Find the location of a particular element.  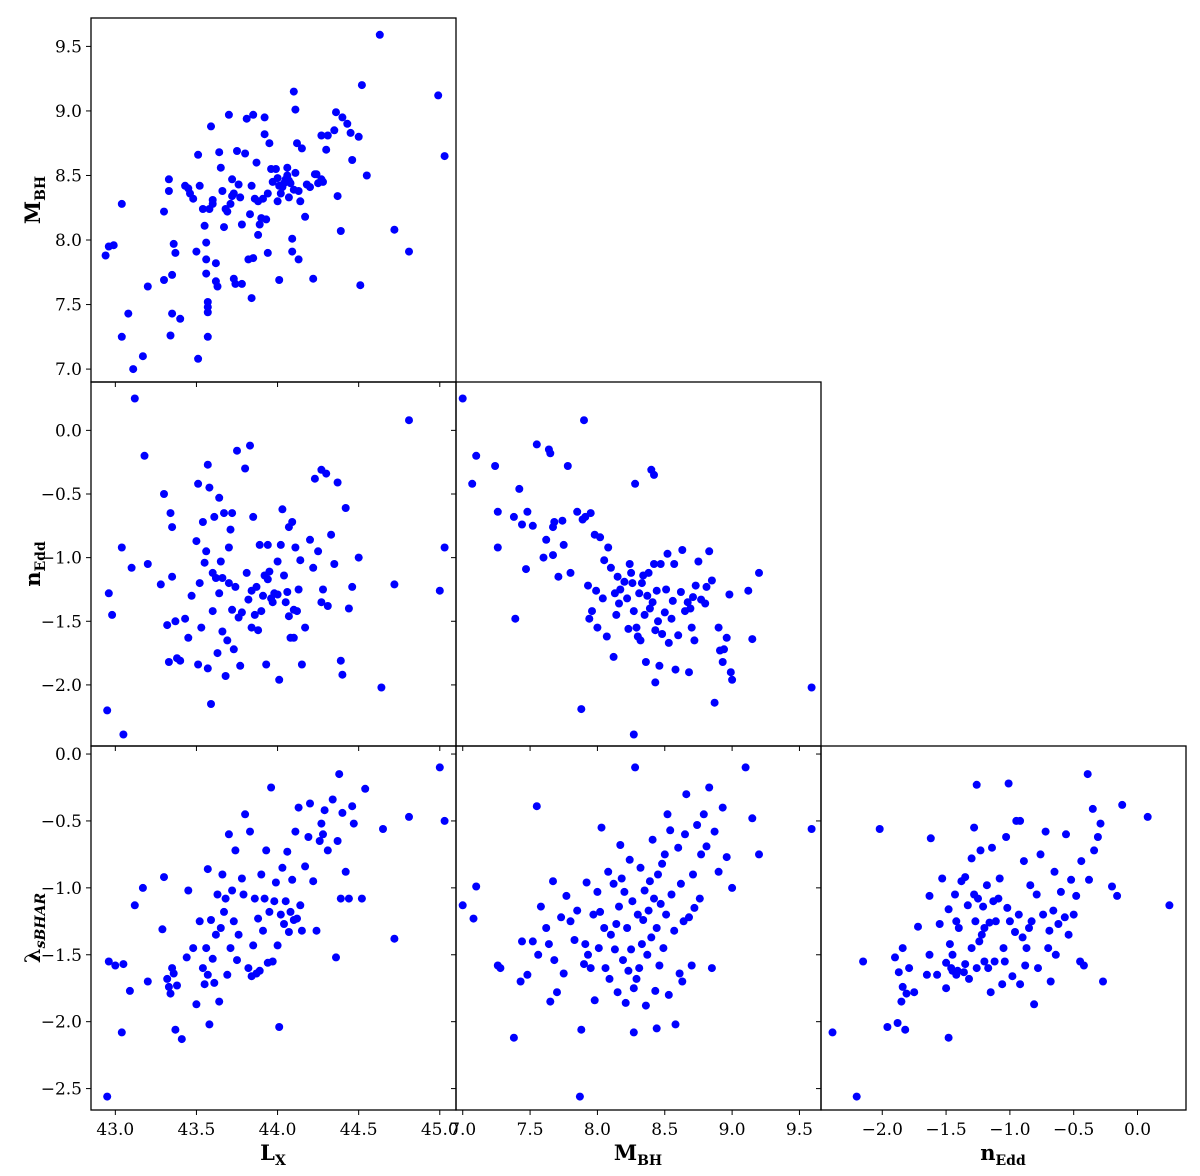

xlabel-nedd-main: n is located at coordinates (987, 1152).